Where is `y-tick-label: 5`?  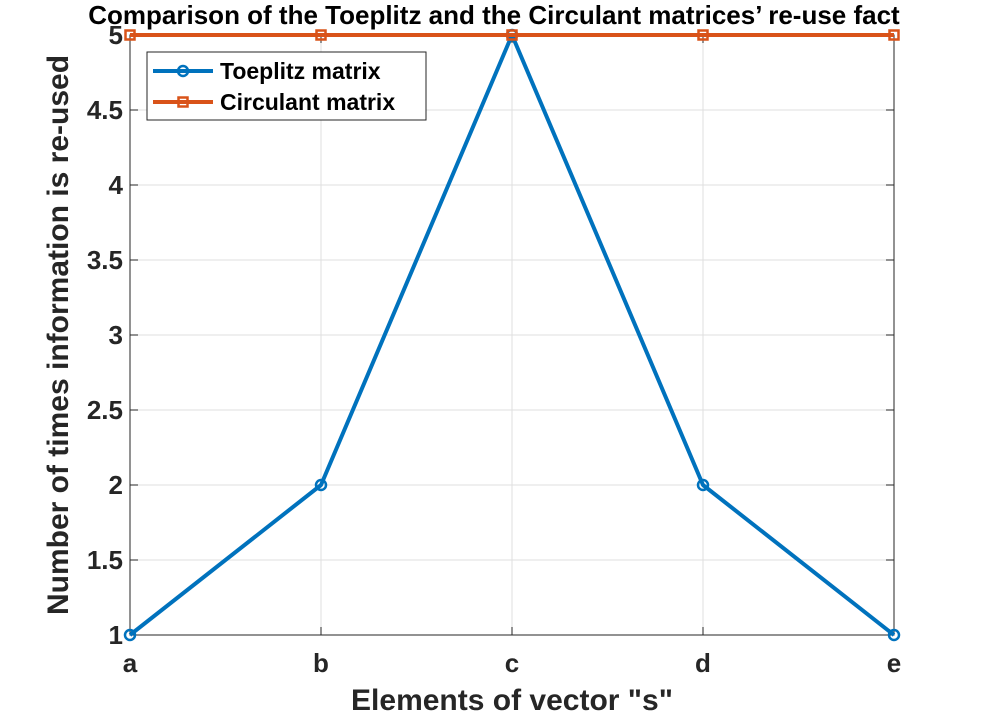
y-tick-label: 5 is located at coordinates (116, 35).